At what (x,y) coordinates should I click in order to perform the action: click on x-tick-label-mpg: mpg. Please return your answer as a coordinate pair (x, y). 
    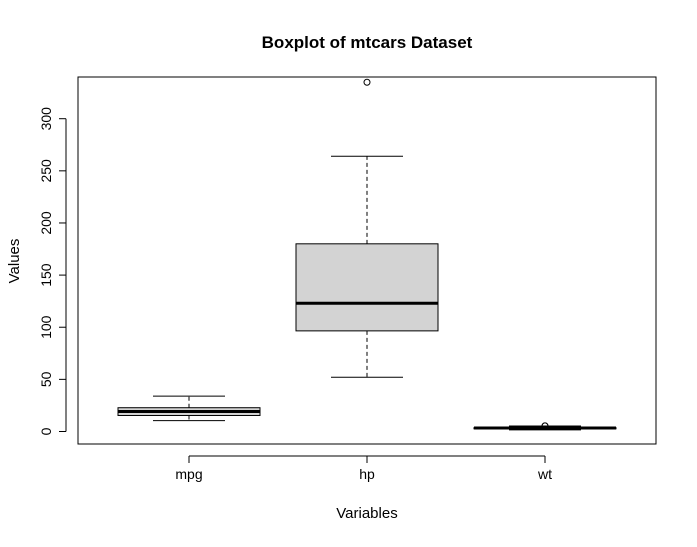
    Looking at the image, I should click on (188, 474).